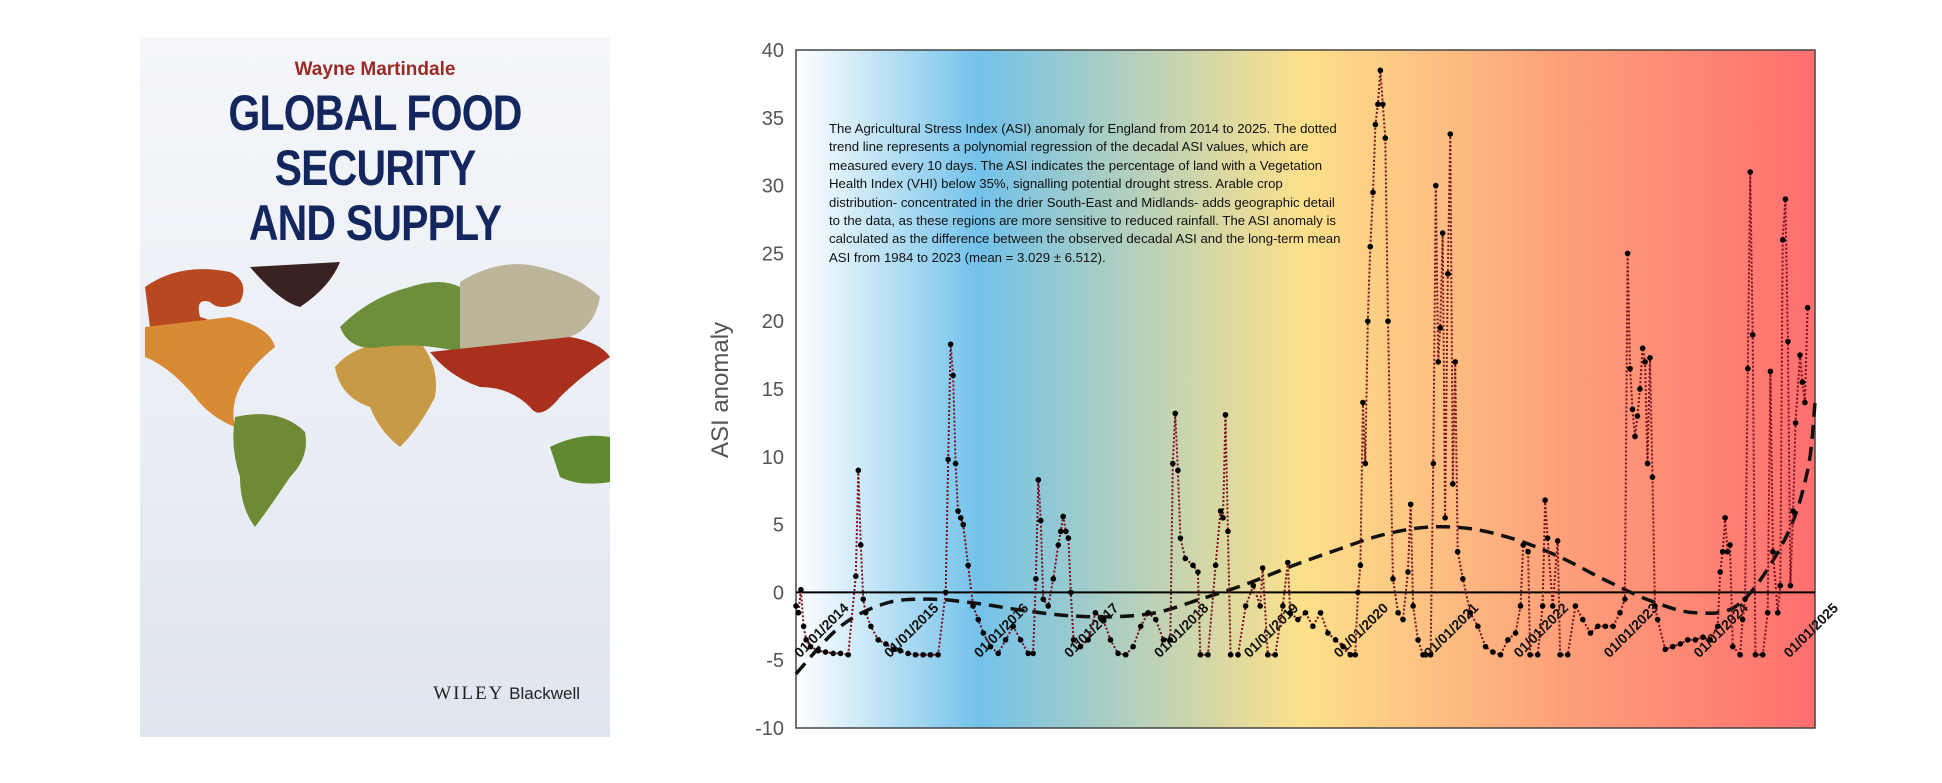 This screenshot has height=783, width=1942. What do you see at coordinates (775, 661) in the screenshot?
I see `y-tick-label: -5` at bounding box center [775, 661].